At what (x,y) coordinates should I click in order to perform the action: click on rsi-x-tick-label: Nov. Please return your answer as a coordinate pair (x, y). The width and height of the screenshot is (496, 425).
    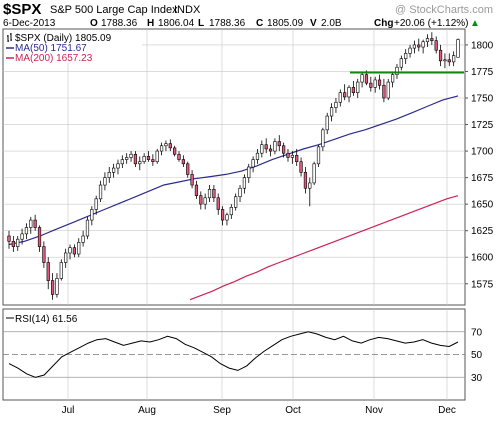
    Looking at the image, I should click on (374, 410).